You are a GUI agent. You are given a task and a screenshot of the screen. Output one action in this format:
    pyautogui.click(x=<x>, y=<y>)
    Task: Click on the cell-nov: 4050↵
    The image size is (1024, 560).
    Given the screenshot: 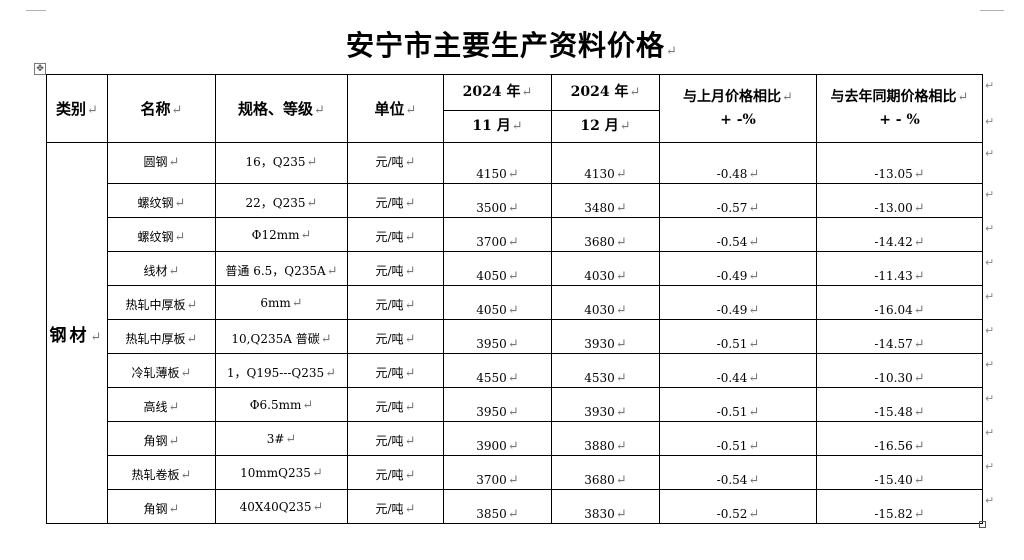 What is the action you would take?
    pyautogui.click(x=497, y=268)
    